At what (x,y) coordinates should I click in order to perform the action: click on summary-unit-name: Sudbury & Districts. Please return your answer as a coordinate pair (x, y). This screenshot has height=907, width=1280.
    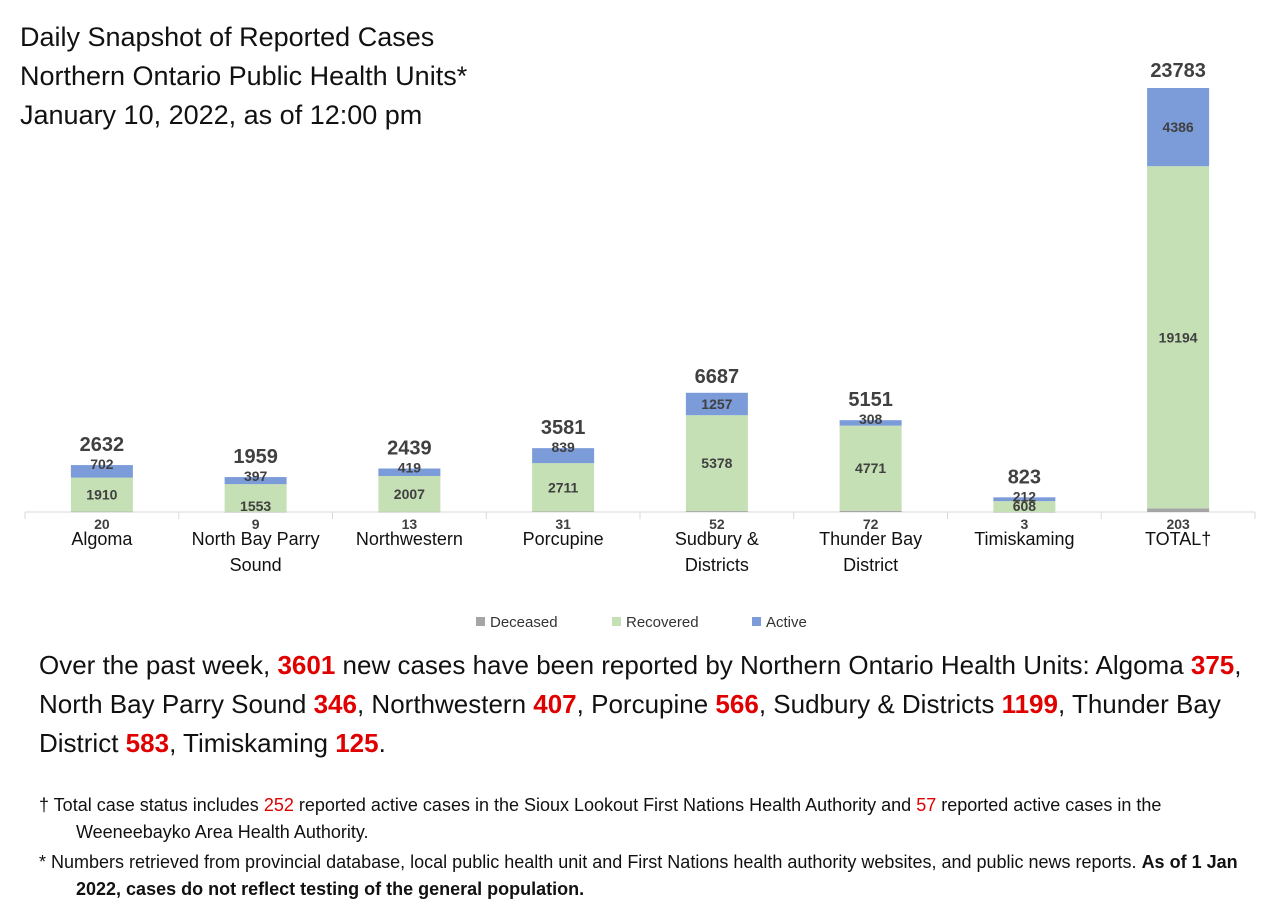
    Looking at the image, I should click on (887, 704).